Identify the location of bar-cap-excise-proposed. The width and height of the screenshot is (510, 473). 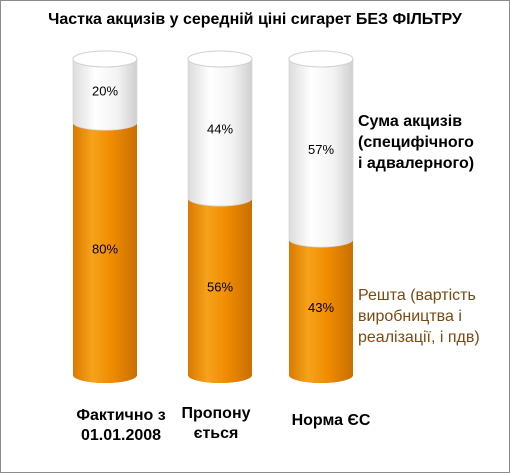
(220, 59).